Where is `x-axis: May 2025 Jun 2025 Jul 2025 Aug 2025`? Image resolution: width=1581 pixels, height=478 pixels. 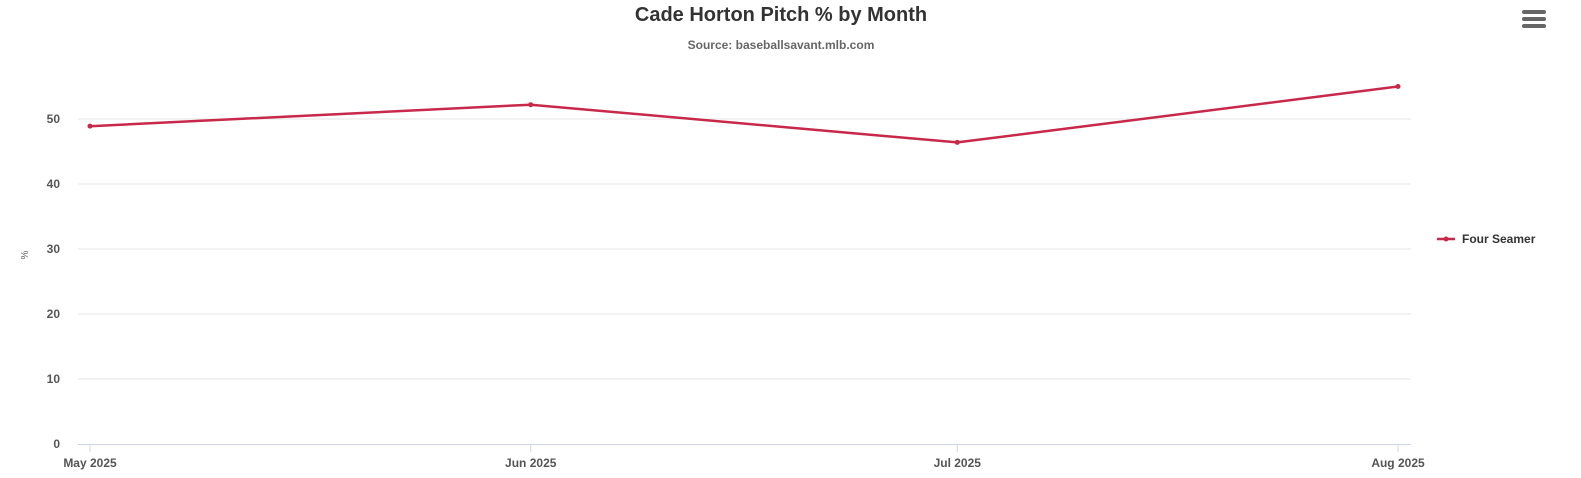
x-axis: May 2025 Jun 2025 Jul 2025 Aug 2025 is located at coordinates (744, 457).